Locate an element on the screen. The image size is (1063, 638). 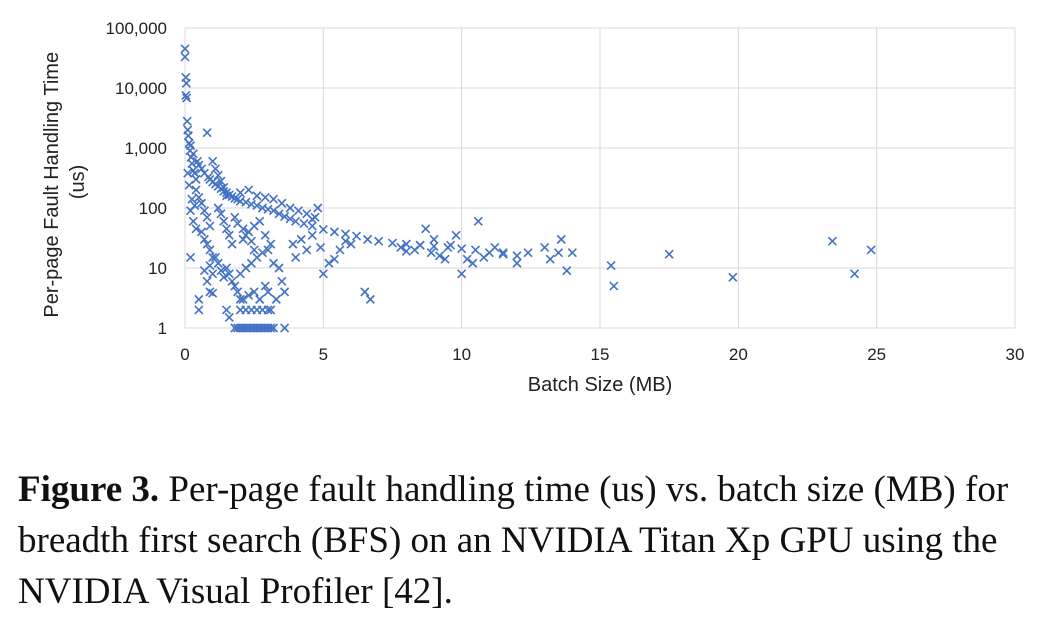
y-tick-label: 100 is located at coordinates (153, 208).